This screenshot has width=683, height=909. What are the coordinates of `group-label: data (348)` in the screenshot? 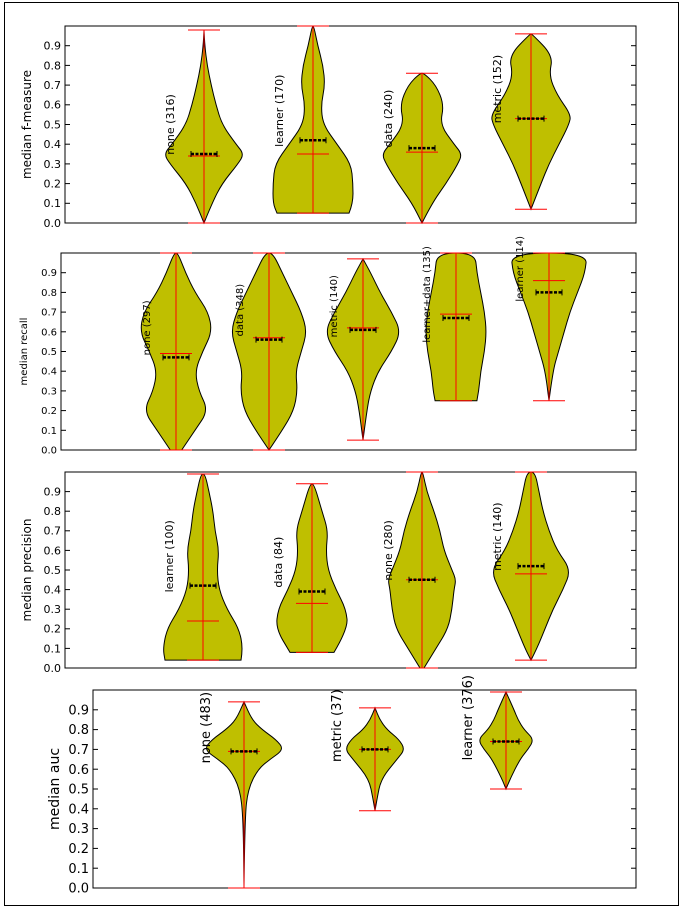 It's located at (240, 310).